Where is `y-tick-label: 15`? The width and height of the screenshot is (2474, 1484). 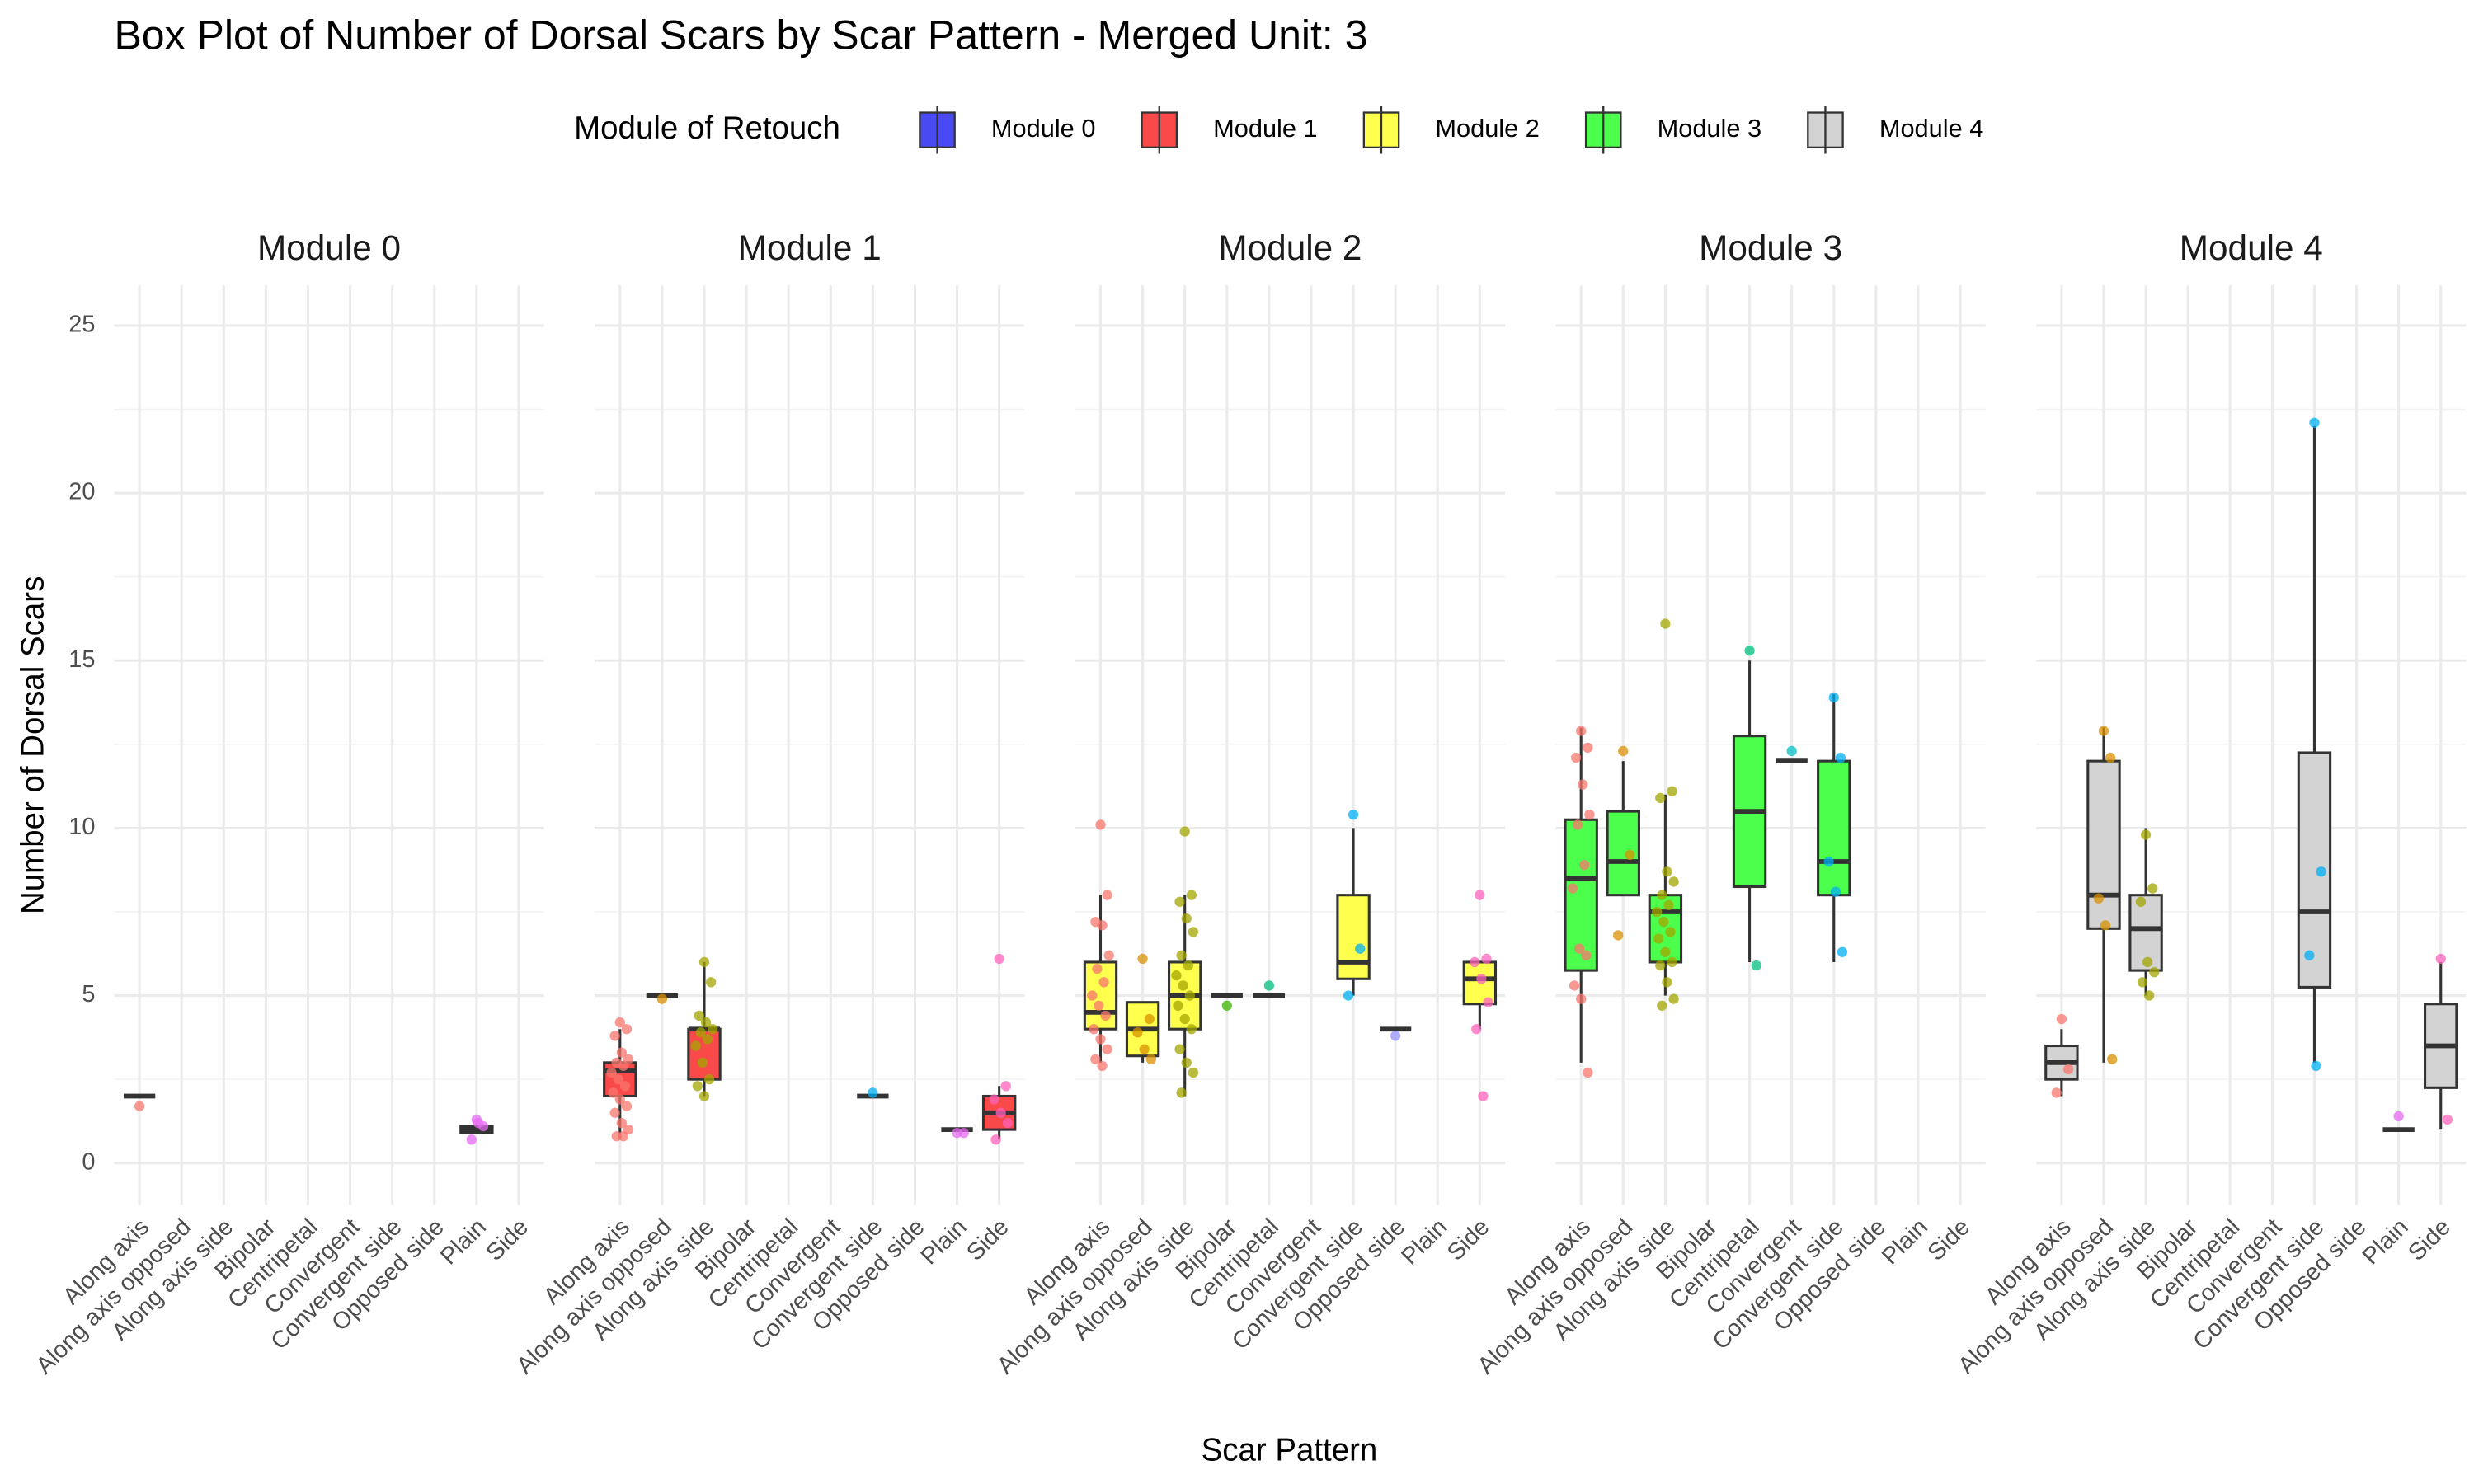
y-tick-label: 15 is located at coordinates (81, 659).